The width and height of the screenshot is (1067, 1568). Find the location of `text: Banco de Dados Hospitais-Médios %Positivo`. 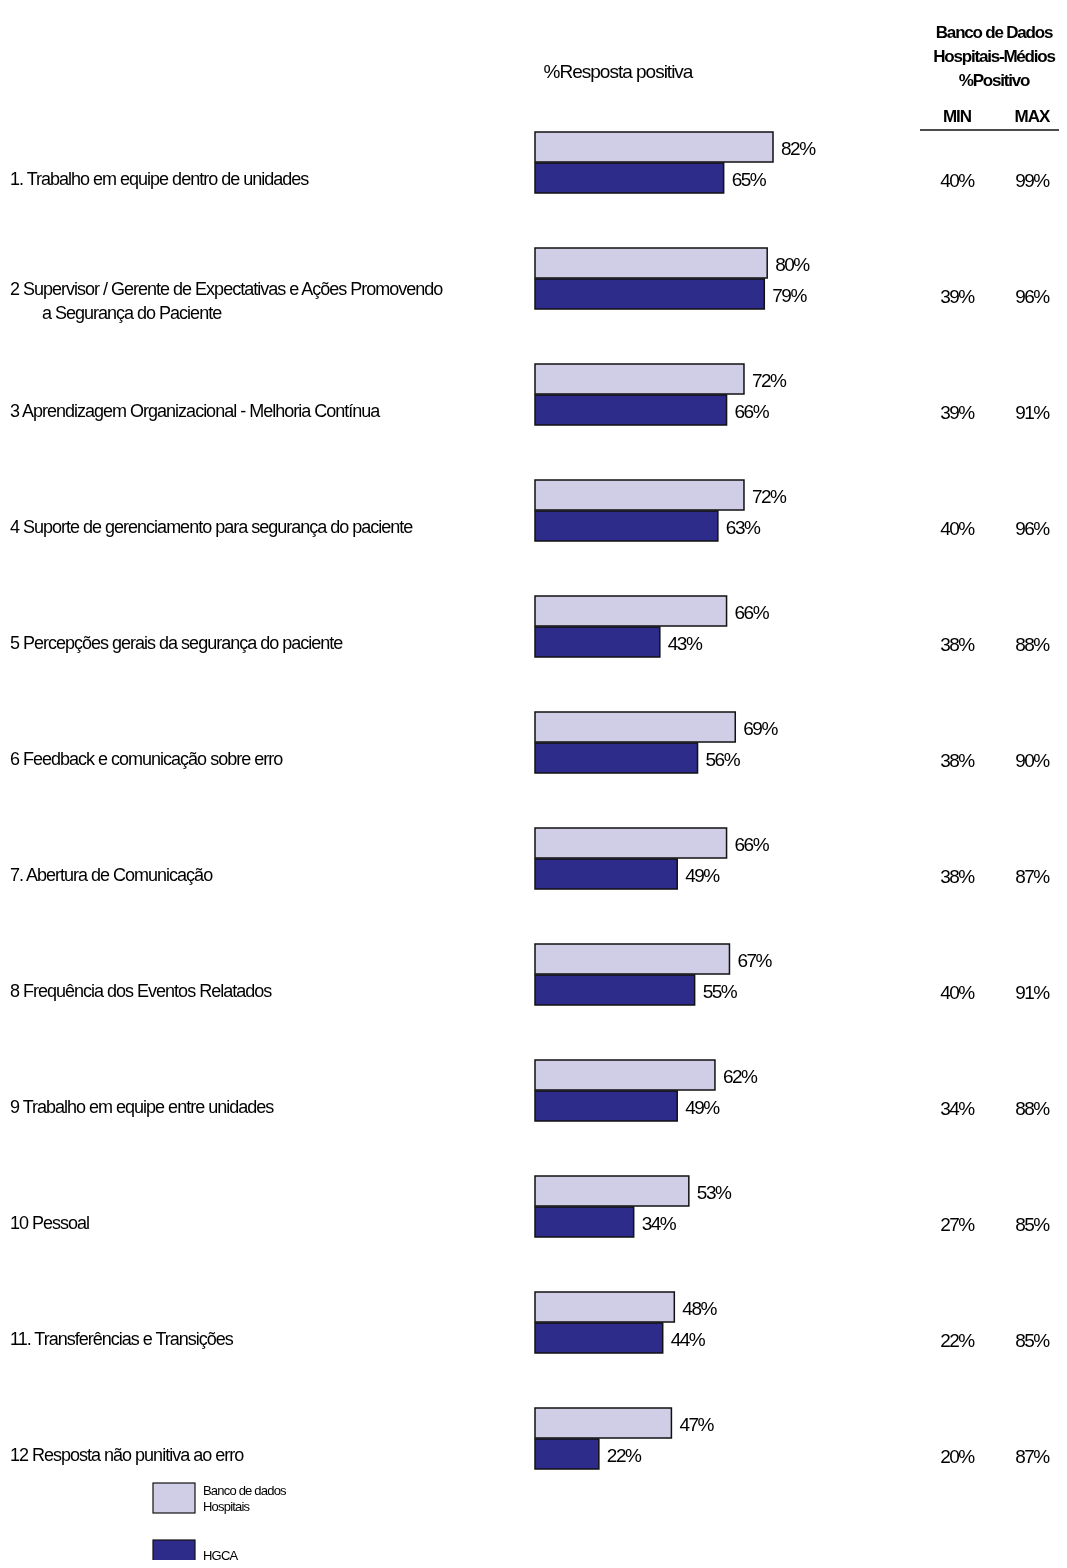

text: Banco de Dados Hospitais-Médios %Positivo is located at coordinates (994, 56).